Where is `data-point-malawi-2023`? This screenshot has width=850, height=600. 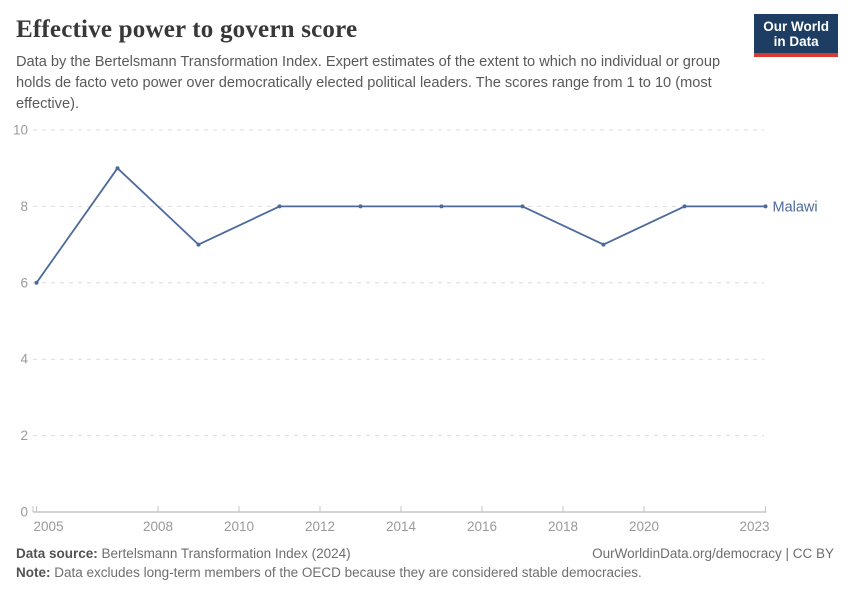
data-point-malawi-2023 is located at coordinates (765, 206).